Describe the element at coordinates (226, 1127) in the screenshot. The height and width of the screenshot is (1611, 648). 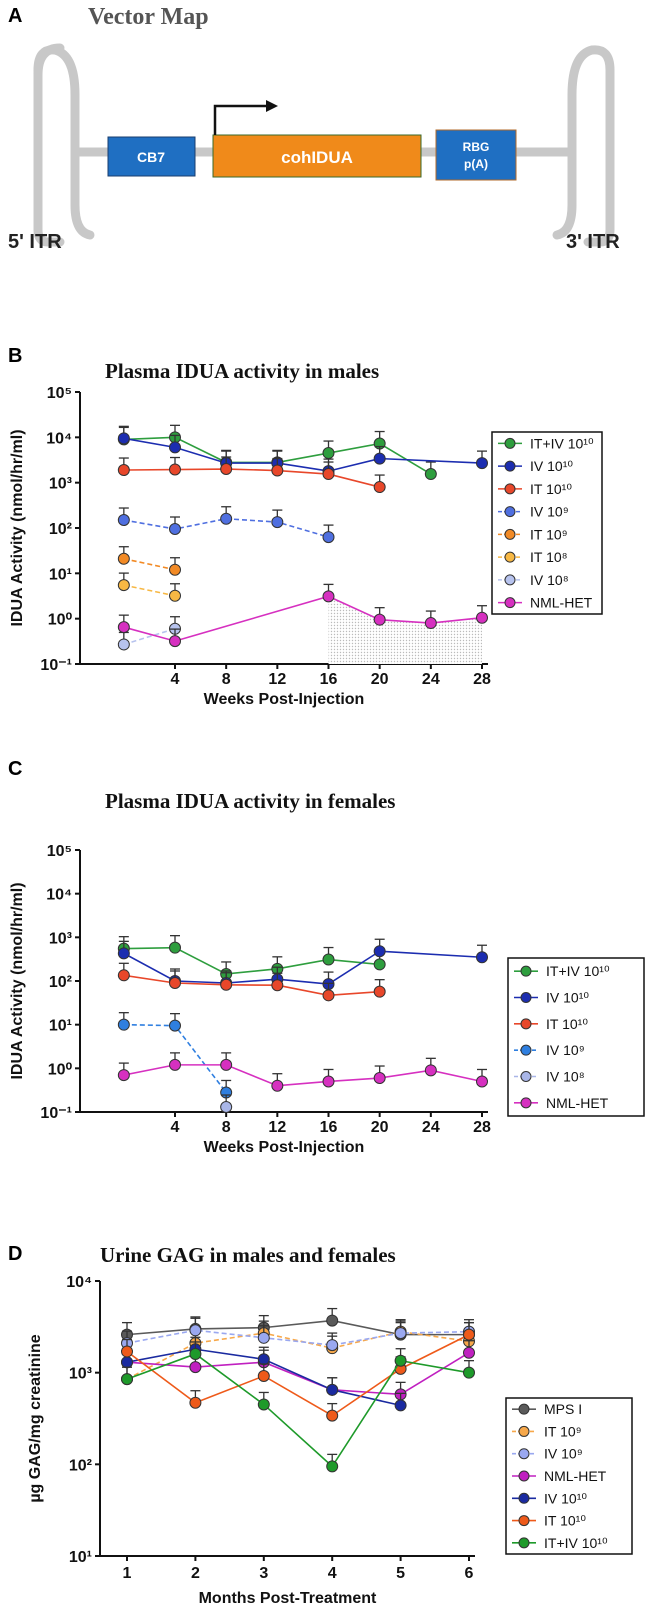
I see `x-tick-label: 8` at that location.